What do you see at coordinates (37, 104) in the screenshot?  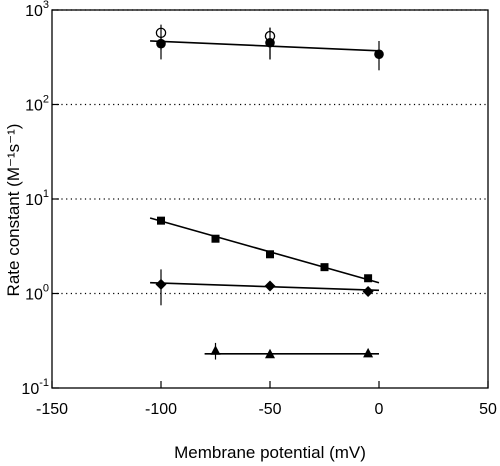 I see `y-tick-label: 10²` at bounding box center [37, 104].